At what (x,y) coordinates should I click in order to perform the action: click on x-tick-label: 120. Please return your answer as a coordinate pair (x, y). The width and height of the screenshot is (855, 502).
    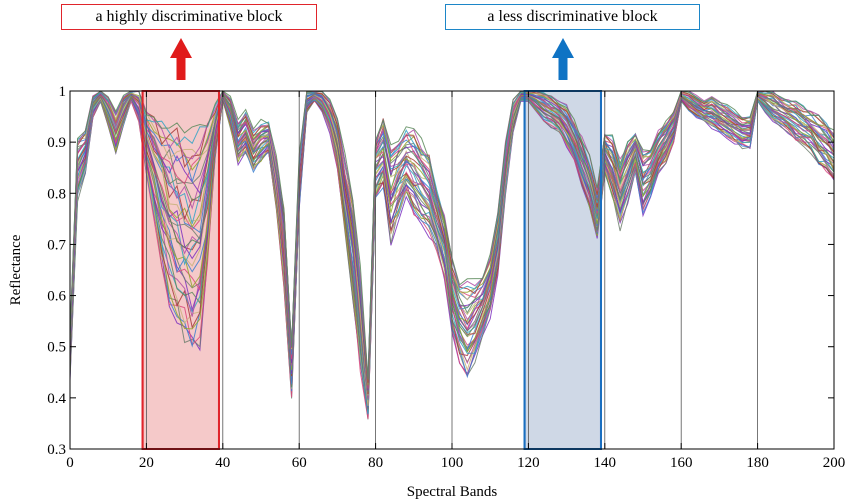
    Looking at the image, I should click on (528, 463).